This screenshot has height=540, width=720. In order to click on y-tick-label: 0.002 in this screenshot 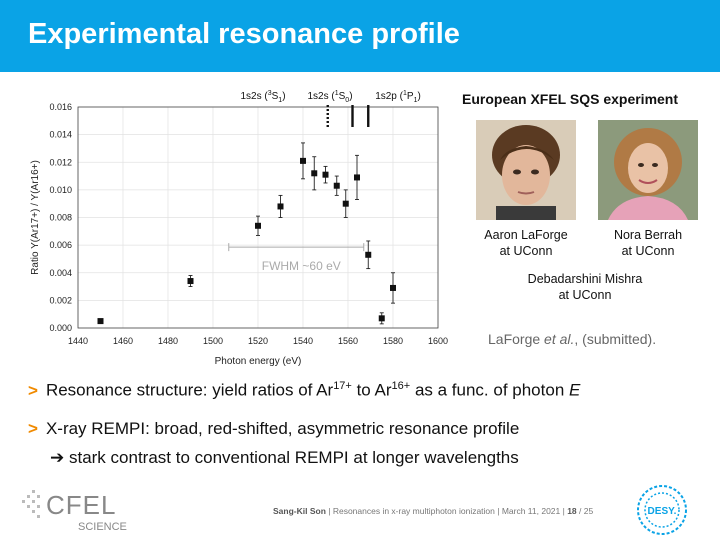, I will do `click(60, 300)`.